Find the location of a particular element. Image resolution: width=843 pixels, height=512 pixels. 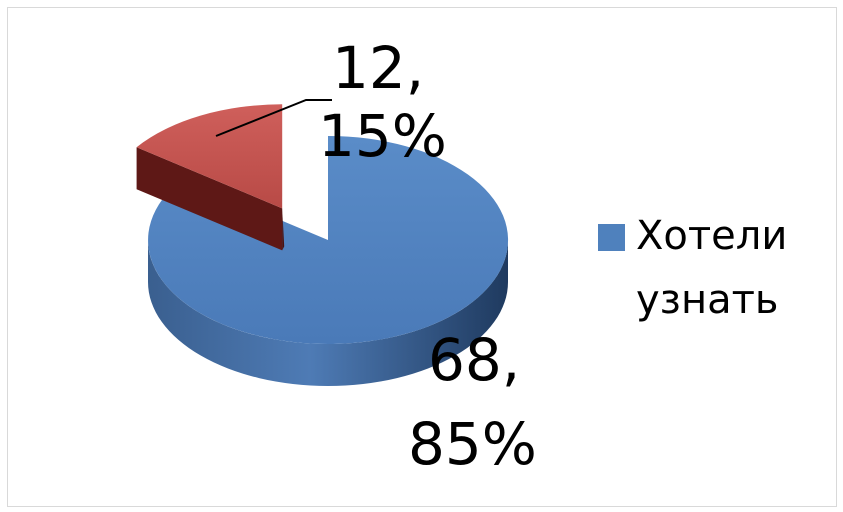

data-label-percent: 15% is located at coordinates (382, 136).